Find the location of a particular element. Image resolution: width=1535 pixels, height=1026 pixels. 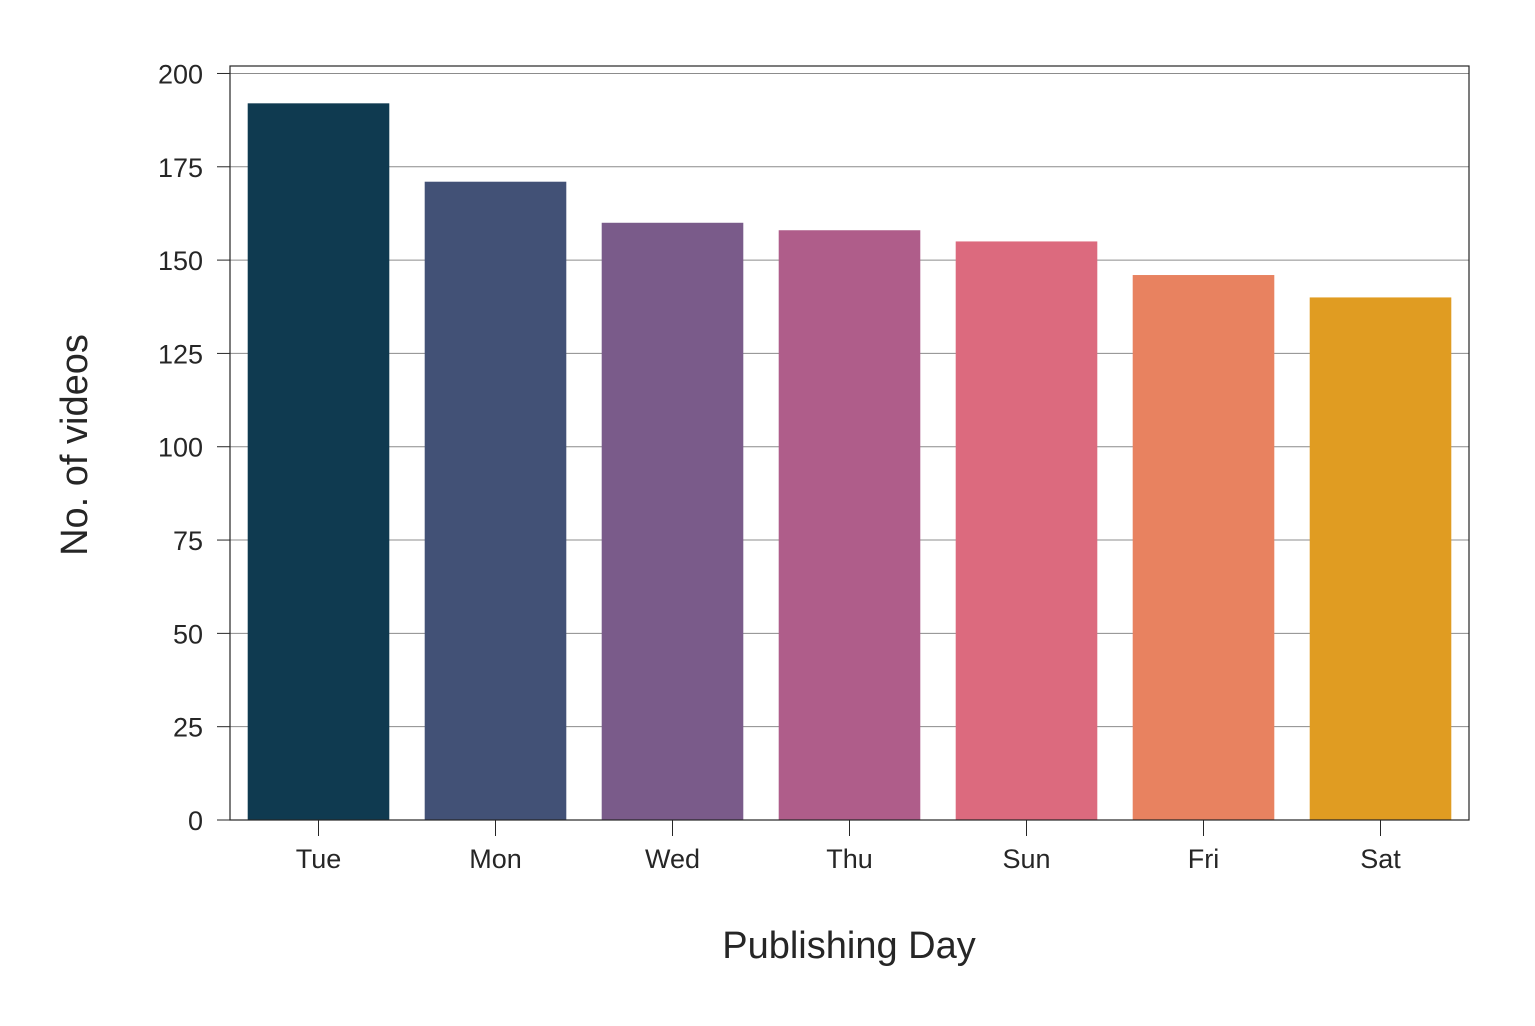

x-axis-title: Publishing Day is located at coordinates (848, 946).